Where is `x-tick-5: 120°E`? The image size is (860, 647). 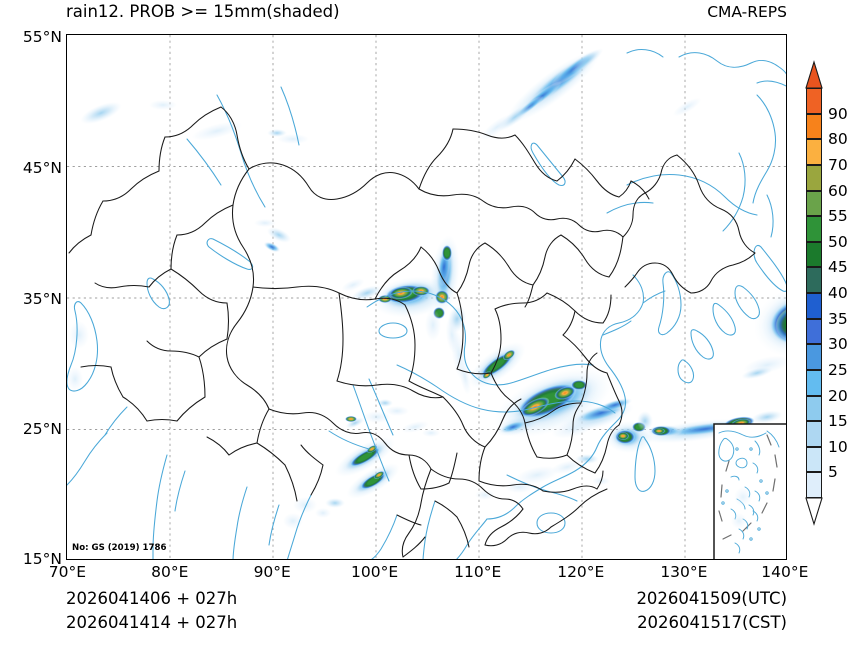 x-tick-5: 120°E is located at coordinates (581, 572).